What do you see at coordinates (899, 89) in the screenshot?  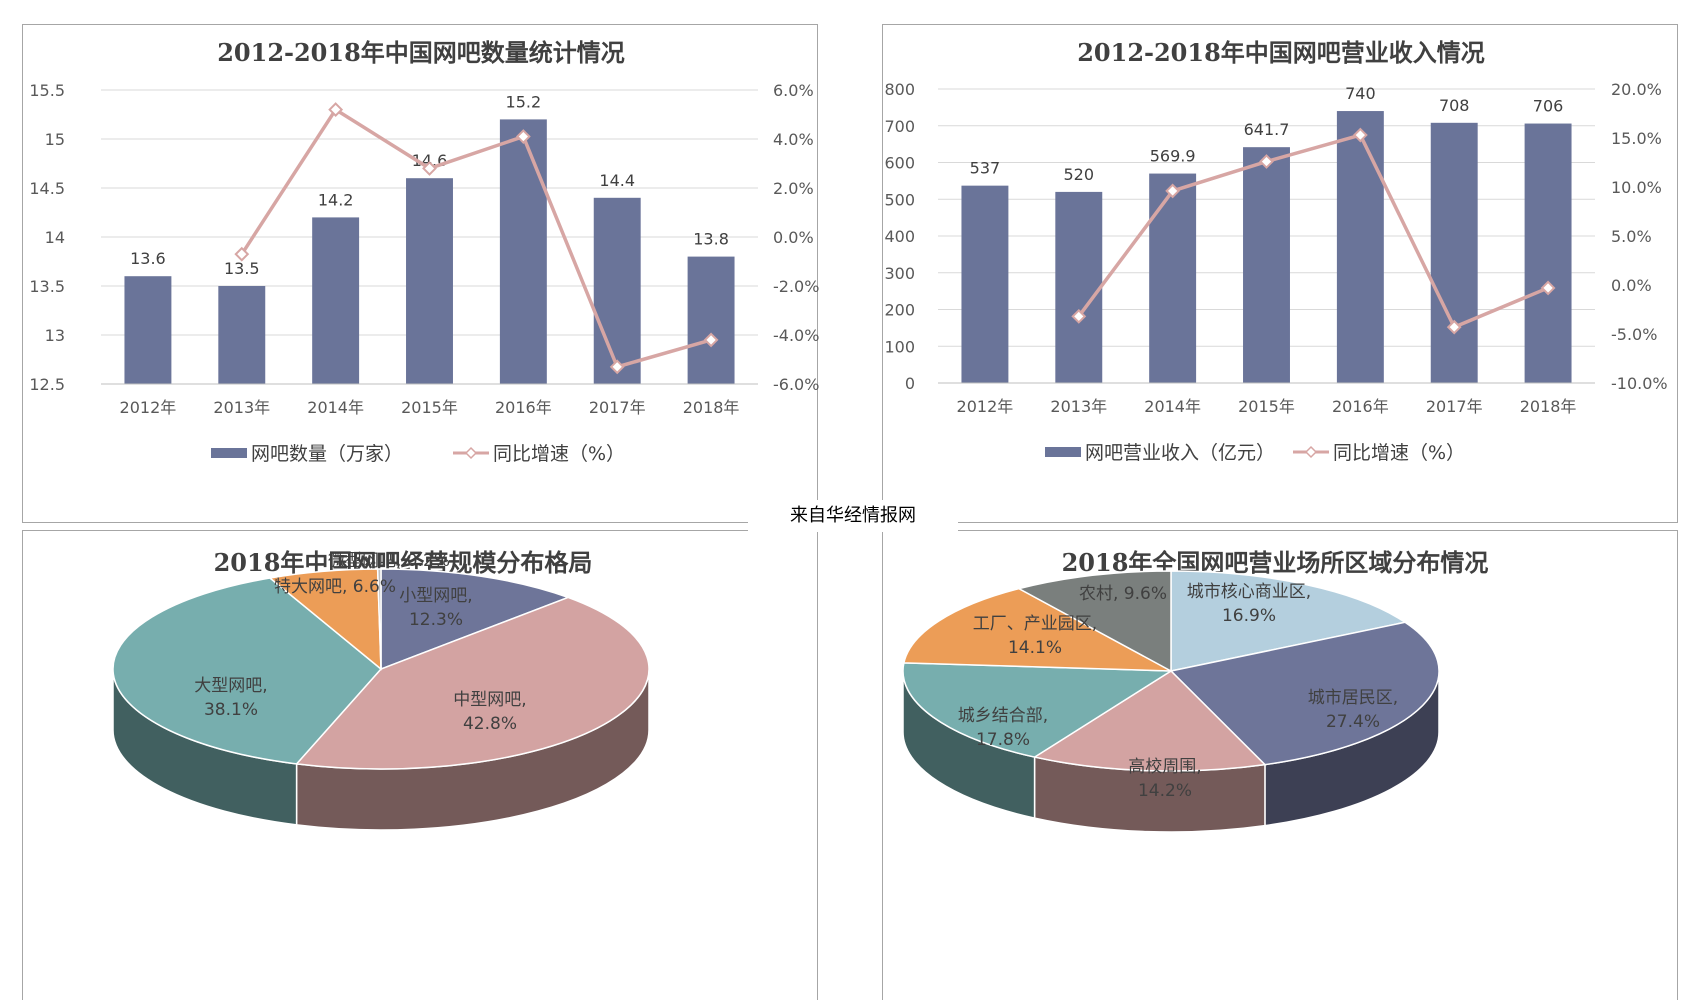 I see `y-axis-tick-label: 800` at bounding box center [899, 89].